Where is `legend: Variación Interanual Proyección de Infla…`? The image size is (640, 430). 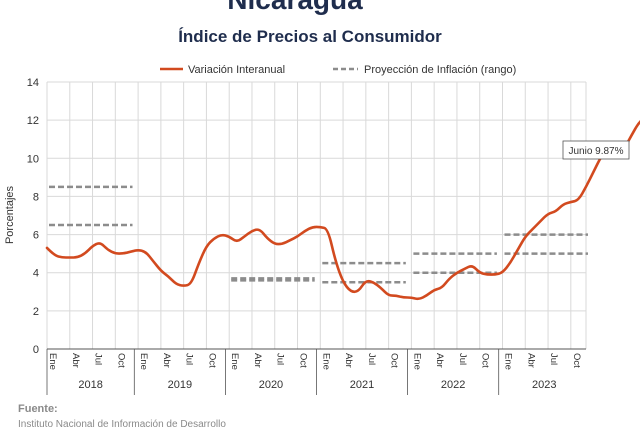 legend: Variación Interanual Proyección de Infla… is located at coordinates (338, 70).